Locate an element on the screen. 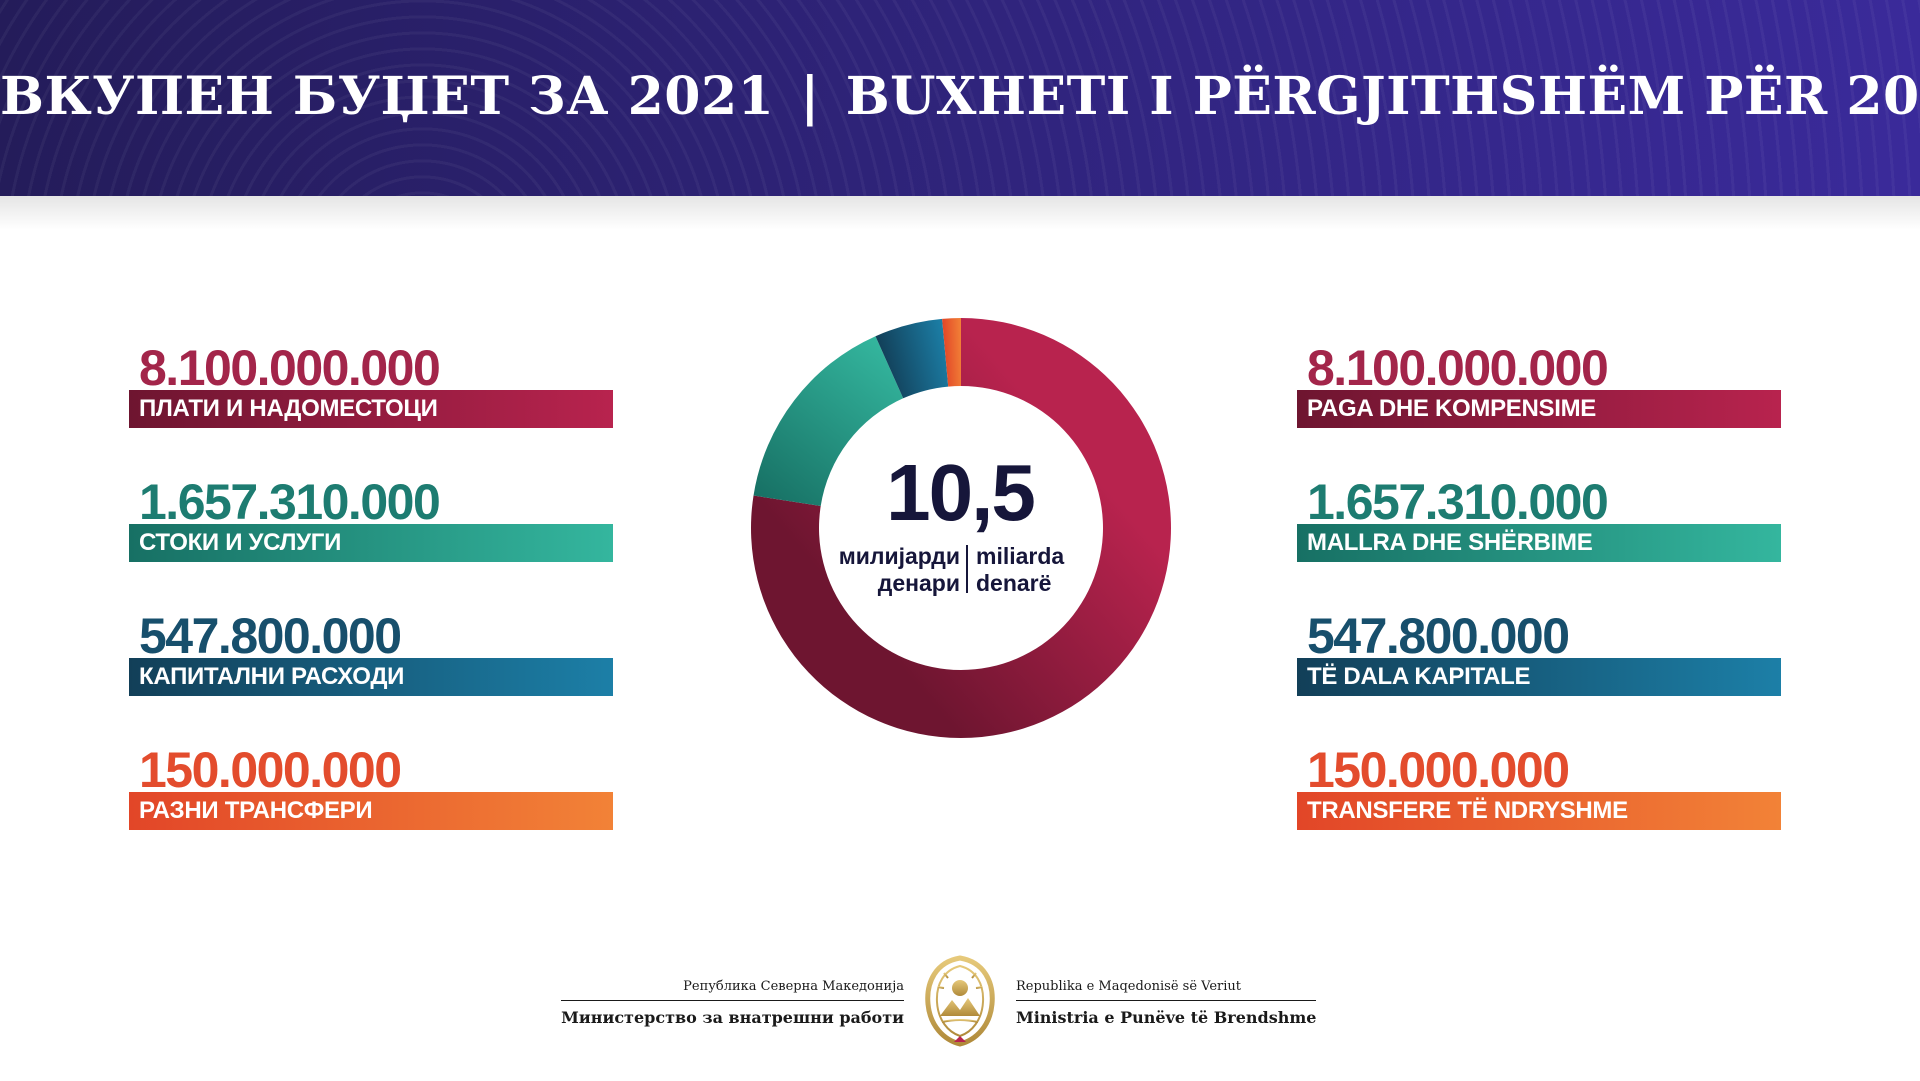 The width and height of the screenshot is (1920, 1081). slice-salaries is located at coordinates (961, 528).